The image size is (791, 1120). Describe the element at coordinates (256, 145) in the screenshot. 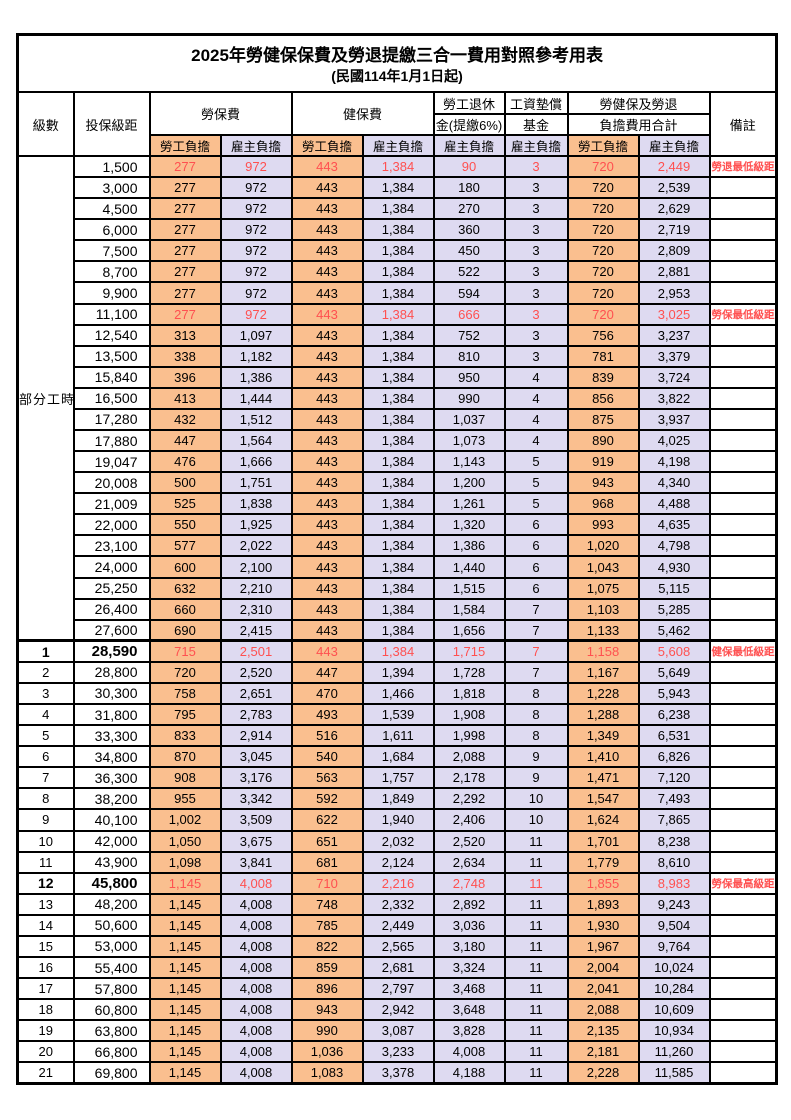

I see `header-labor-employer: 雇主負擔` at that location.